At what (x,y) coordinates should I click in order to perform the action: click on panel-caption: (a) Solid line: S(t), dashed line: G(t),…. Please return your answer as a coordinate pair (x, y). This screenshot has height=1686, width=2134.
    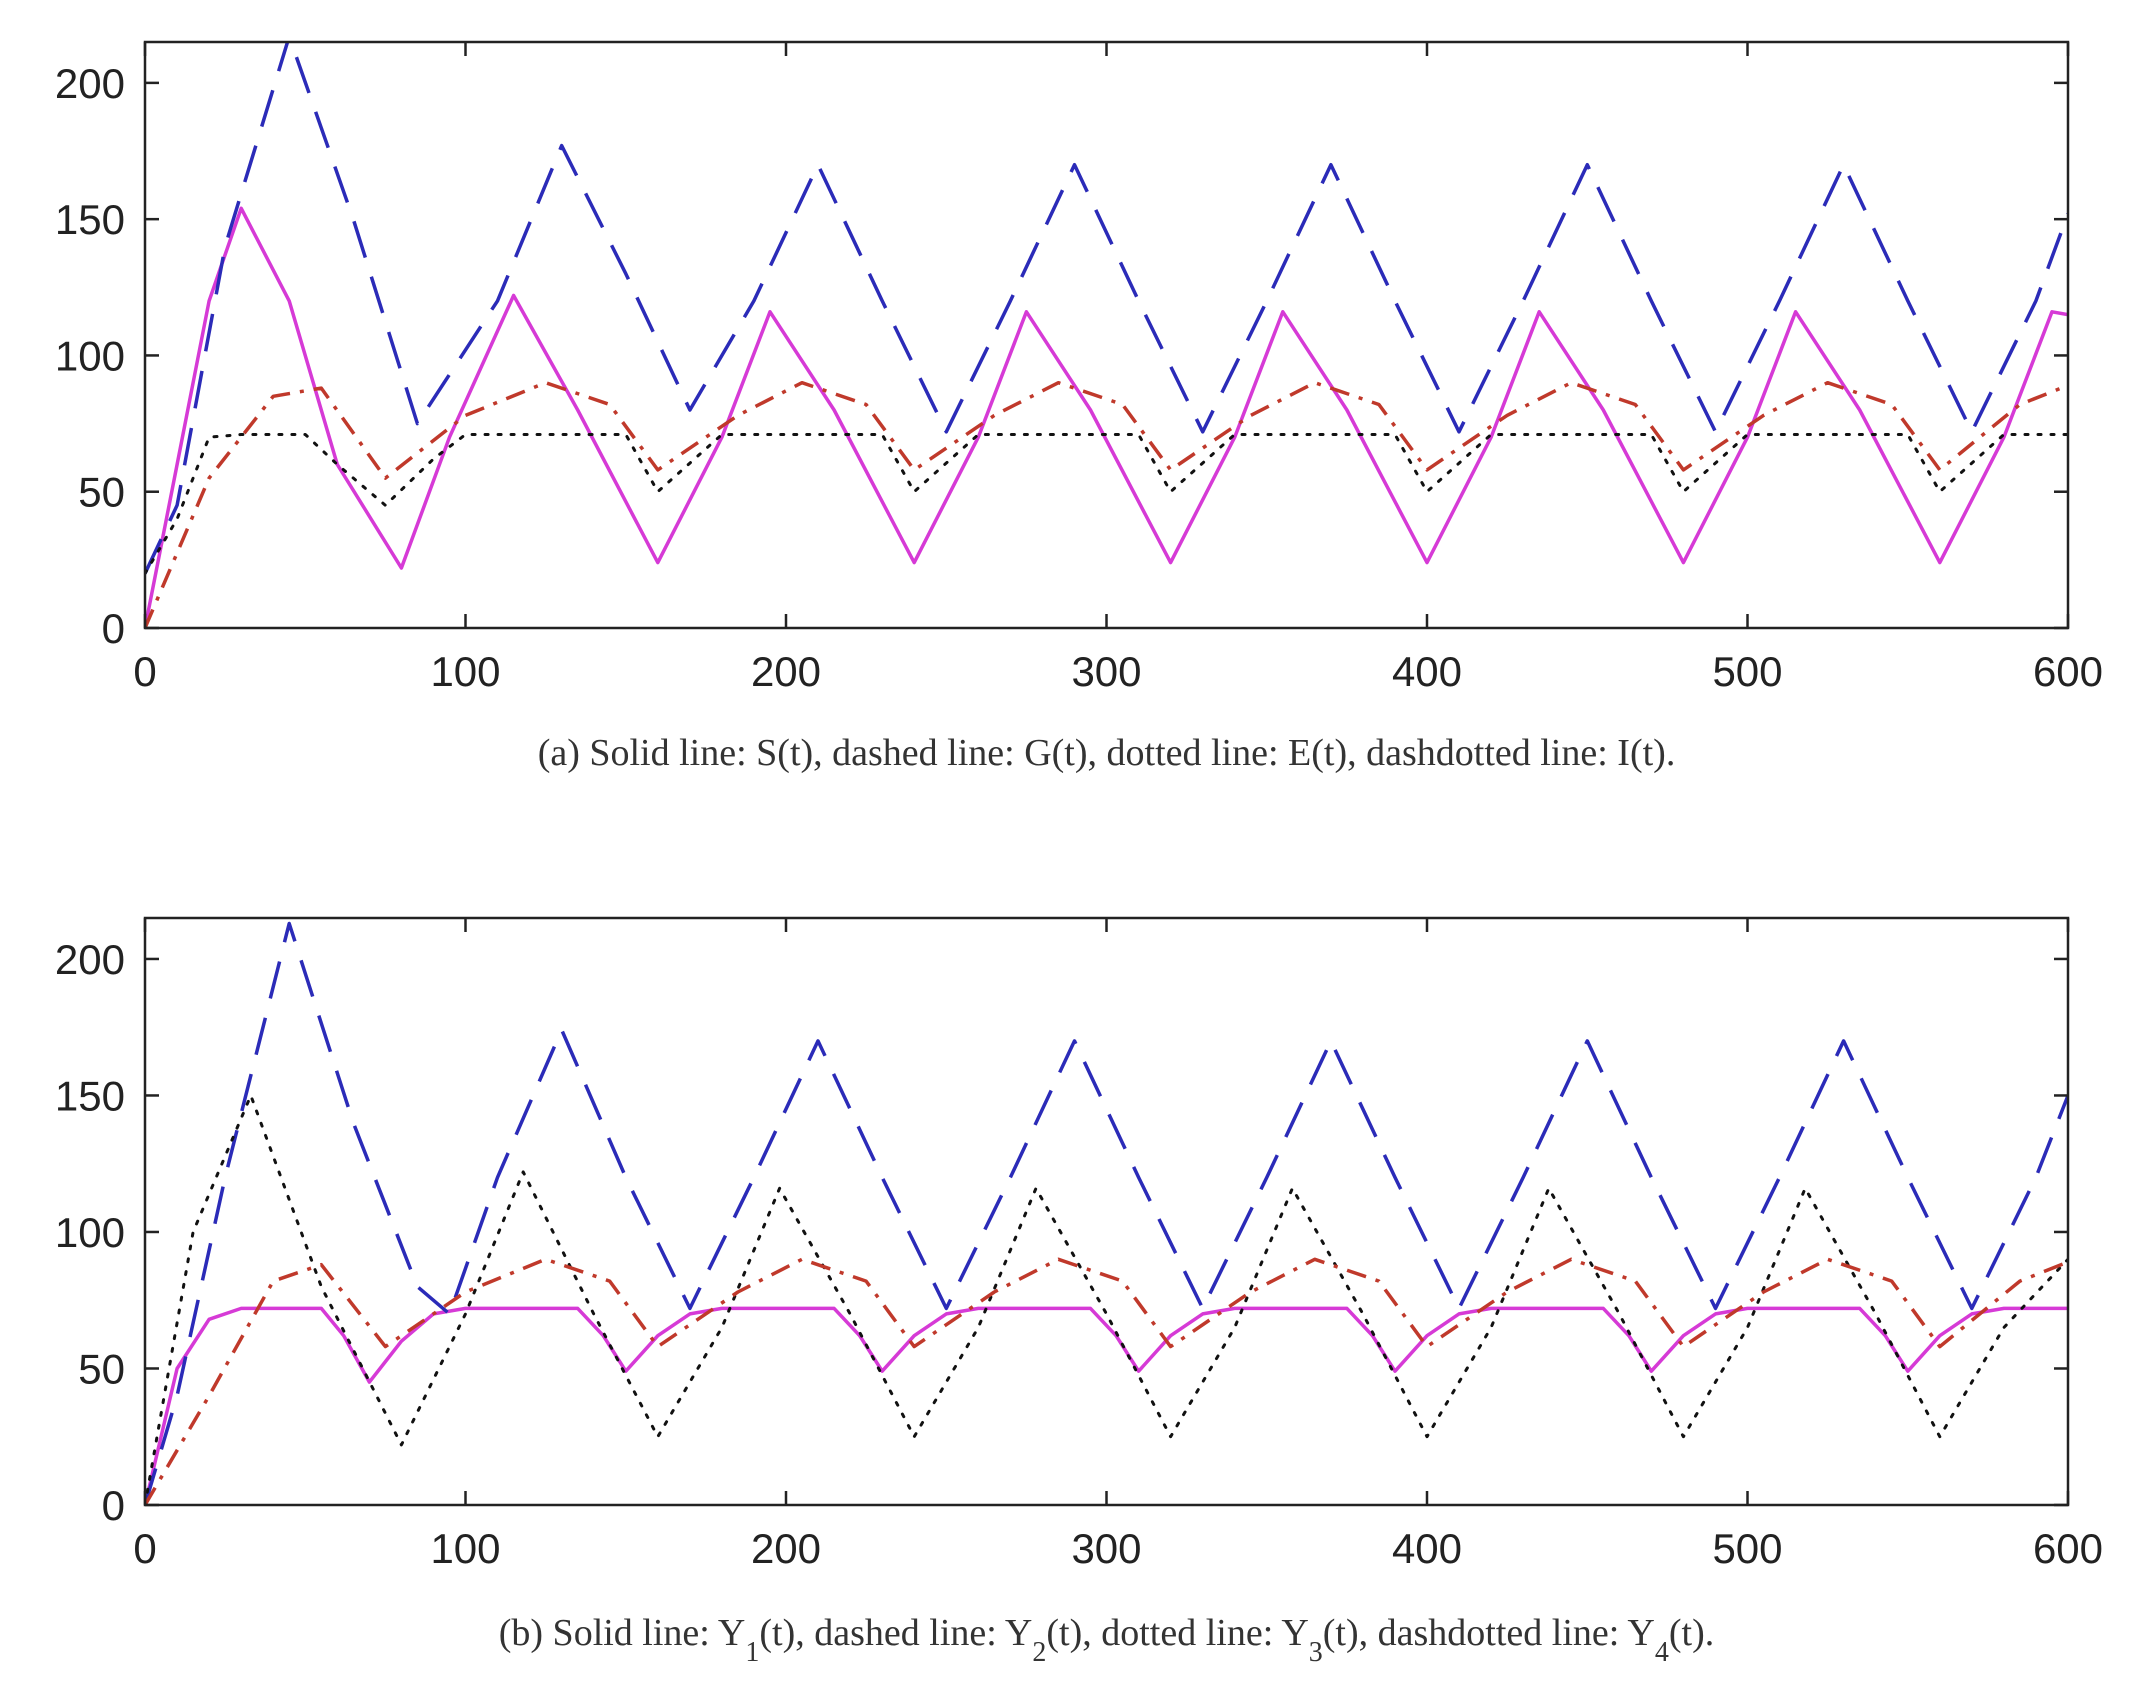
    Looking at the image, I should click on (1107, 753).